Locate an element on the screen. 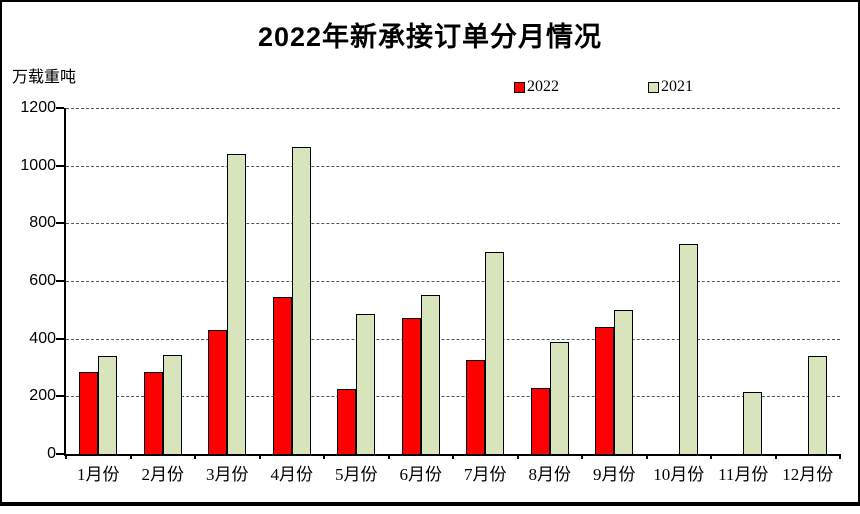 This screenshot has height=514, width=860. x-axis-label-3月份: 3月份 is located at coordinates (227, 474).